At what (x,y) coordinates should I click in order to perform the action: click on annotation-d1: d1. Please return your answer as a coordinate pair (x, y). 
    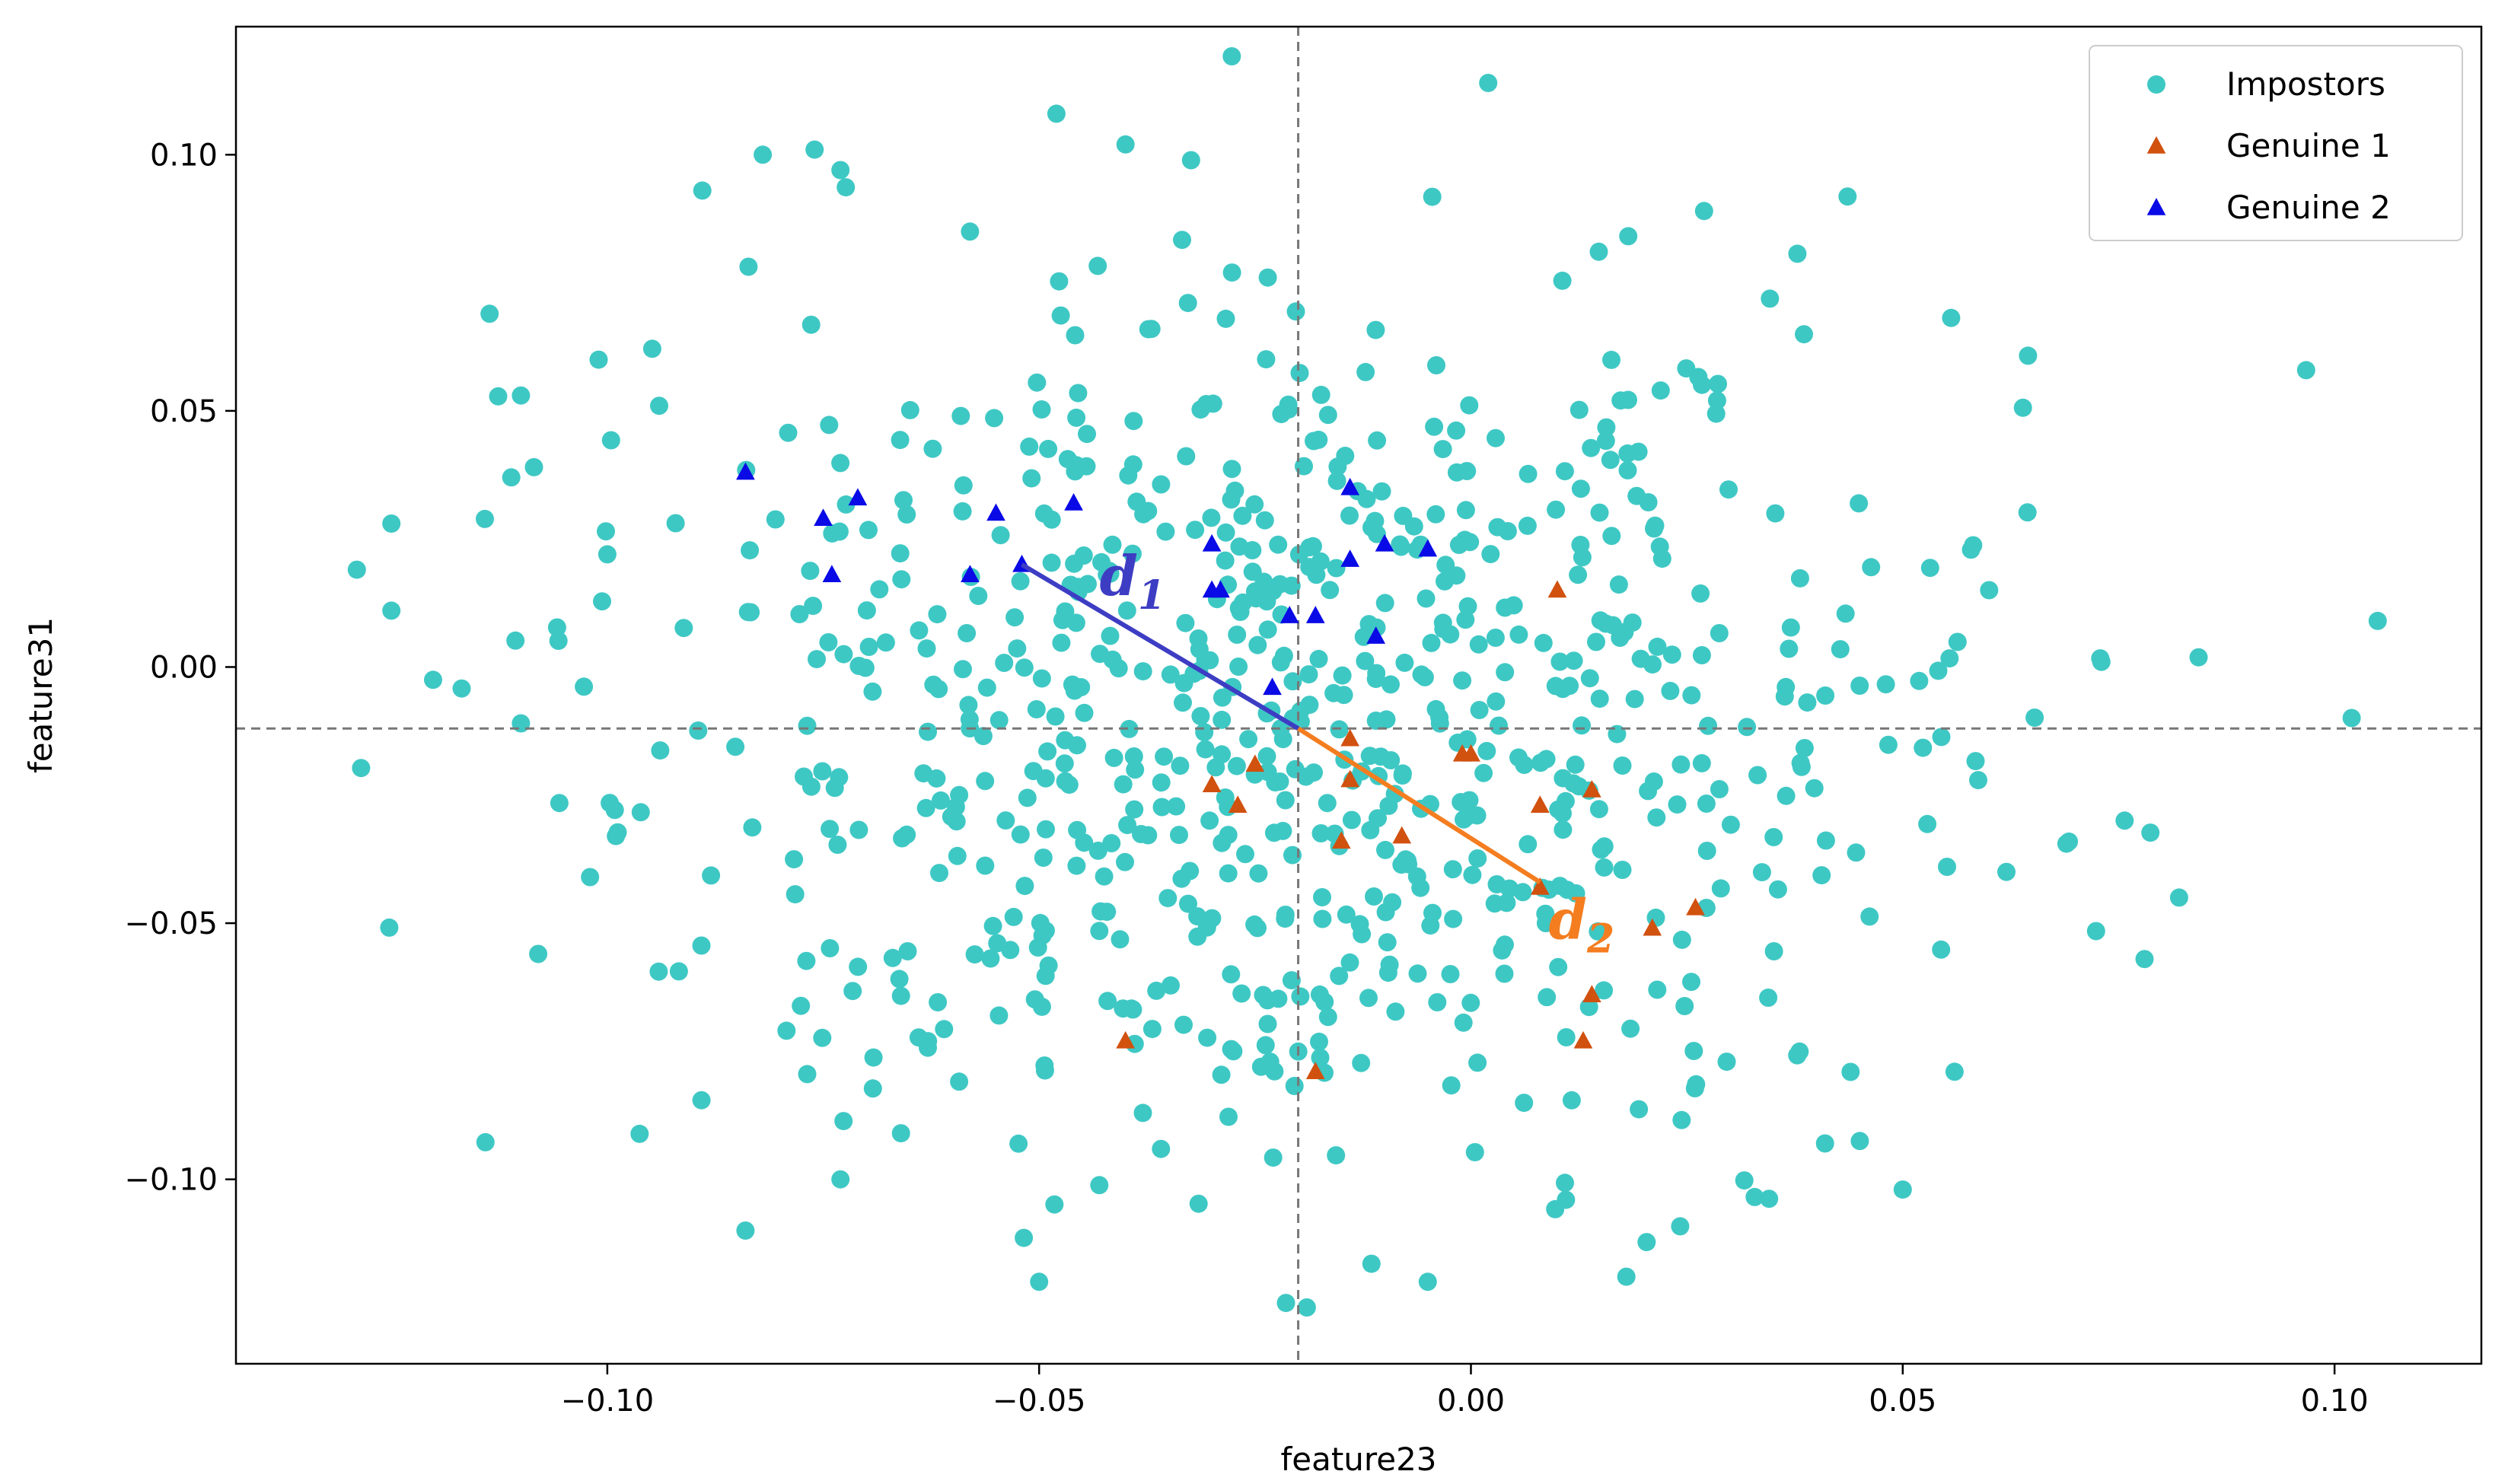
    Looking at the image, I should click on (1133, 581).